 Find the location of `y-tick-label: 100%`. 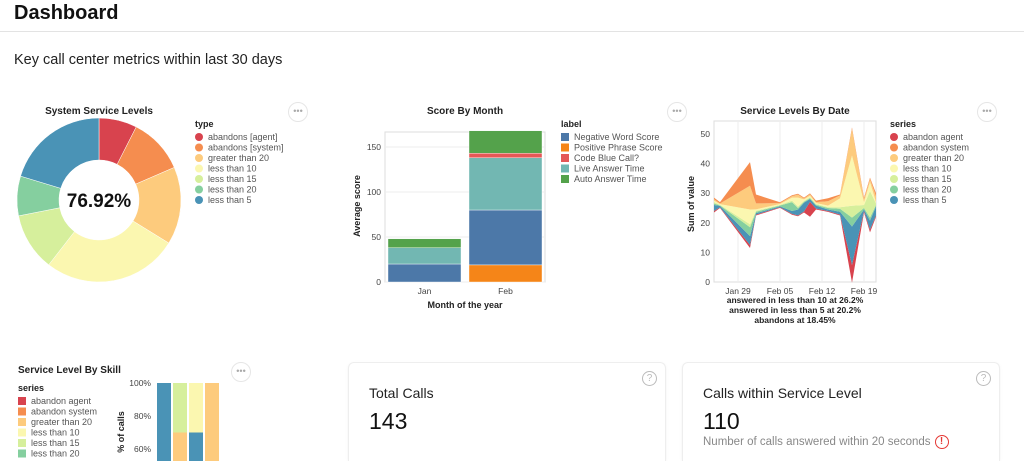

y-tick-label: 100% is located at coordinates (140, 383).